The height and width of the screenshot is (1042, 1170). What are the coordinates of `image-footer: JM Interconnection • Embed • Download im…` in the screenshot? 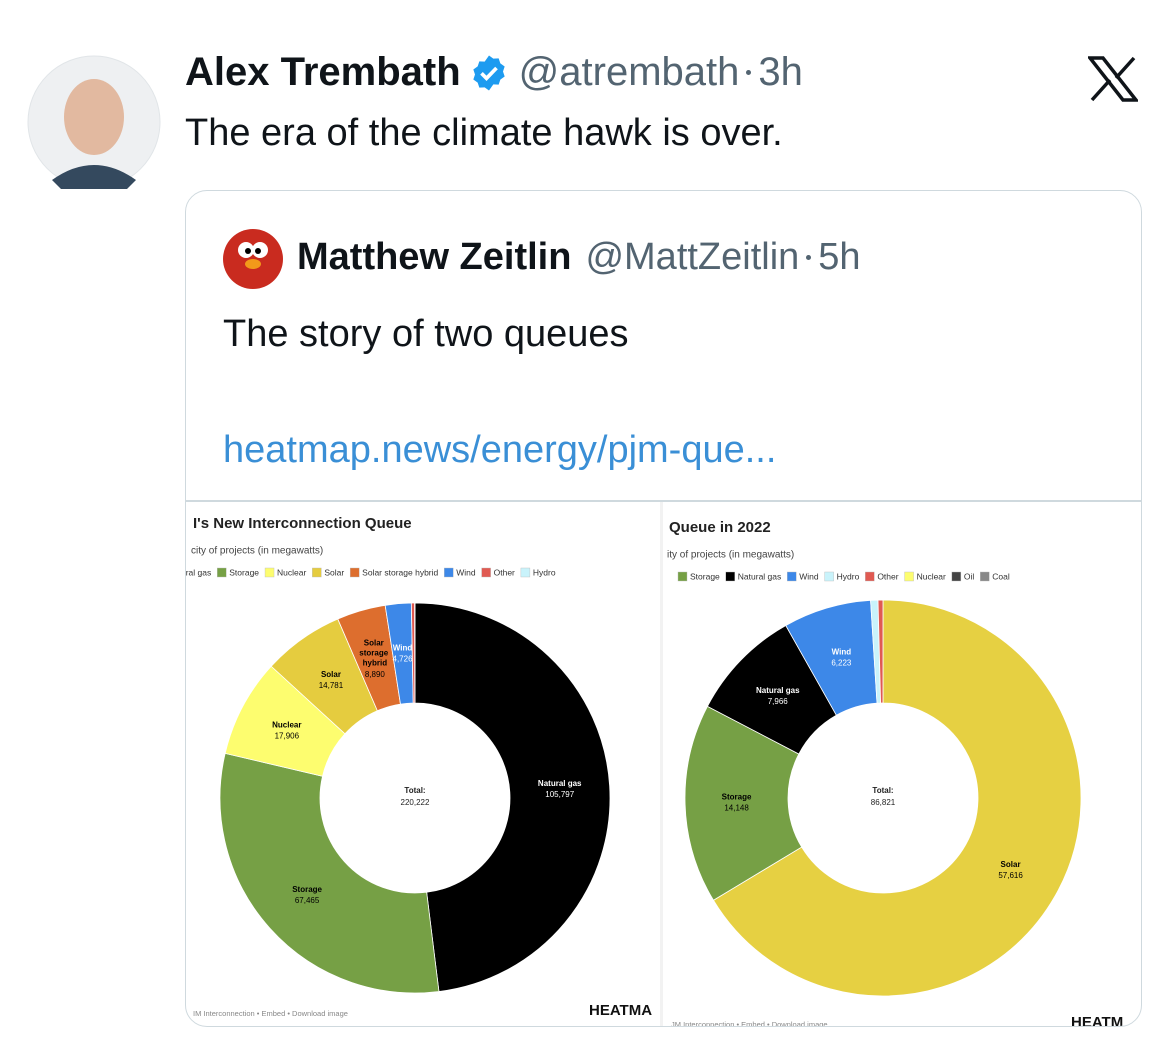 It's located at (749, 1023).